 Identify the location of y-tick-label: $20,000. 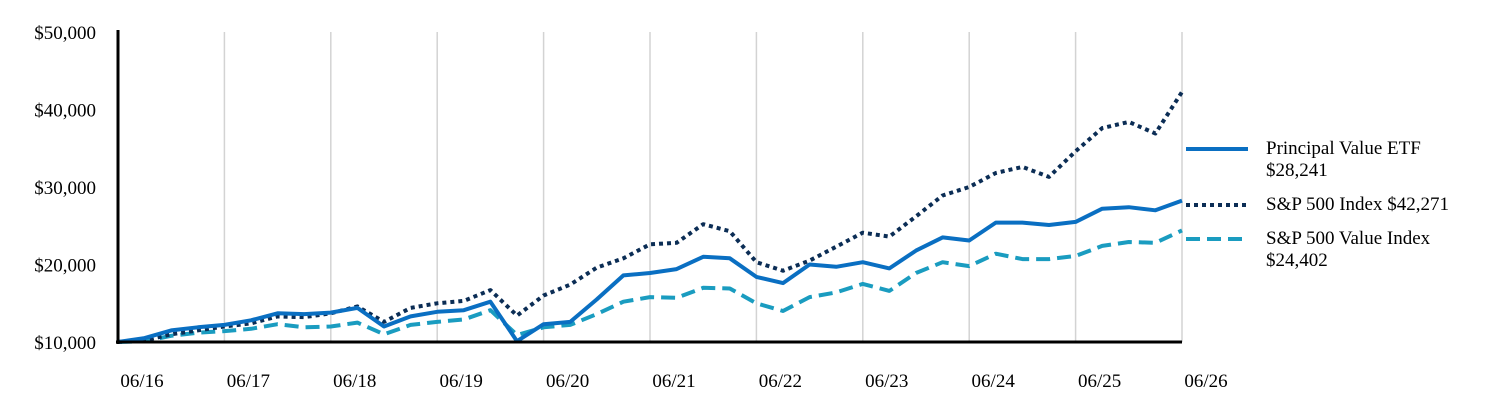
(65, 266).